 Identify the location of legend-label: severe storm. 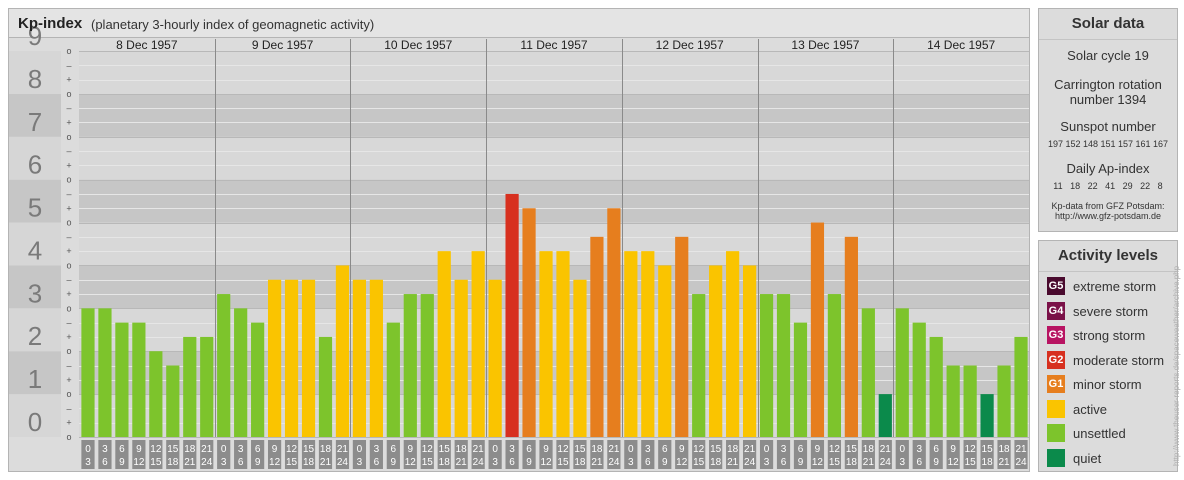
(1111, 311).